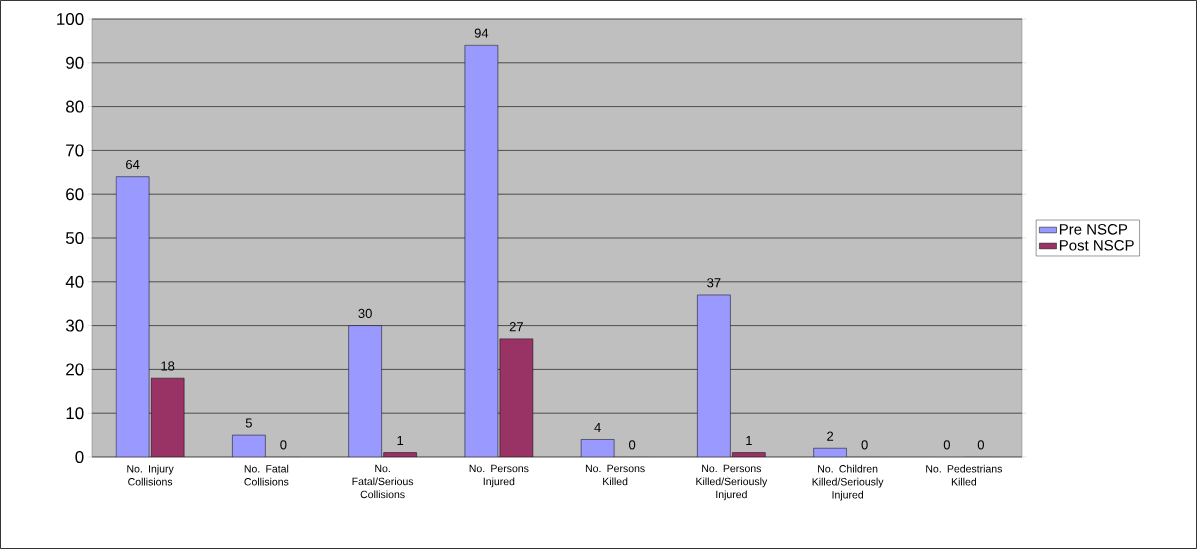  Describe the element at coordinates (70, 19) in the screenshot. I see `y-tick-label: 100` at that location.